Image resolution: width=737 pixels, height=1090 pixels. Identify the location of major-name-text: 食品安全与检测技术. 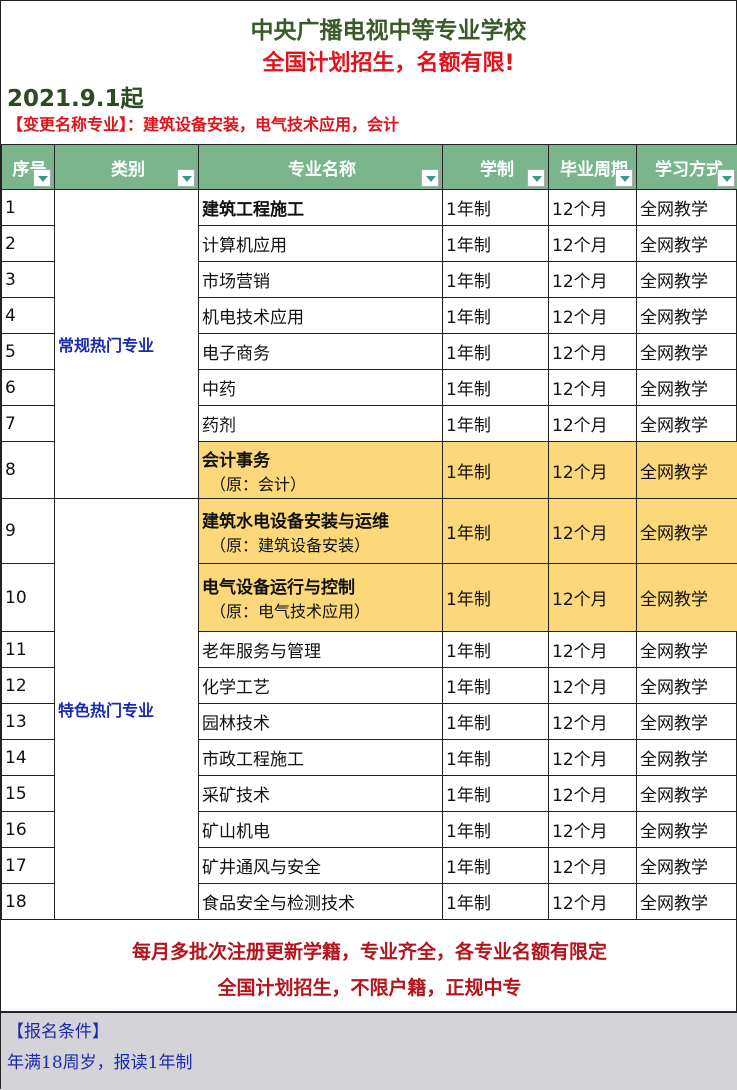
(278, 904).